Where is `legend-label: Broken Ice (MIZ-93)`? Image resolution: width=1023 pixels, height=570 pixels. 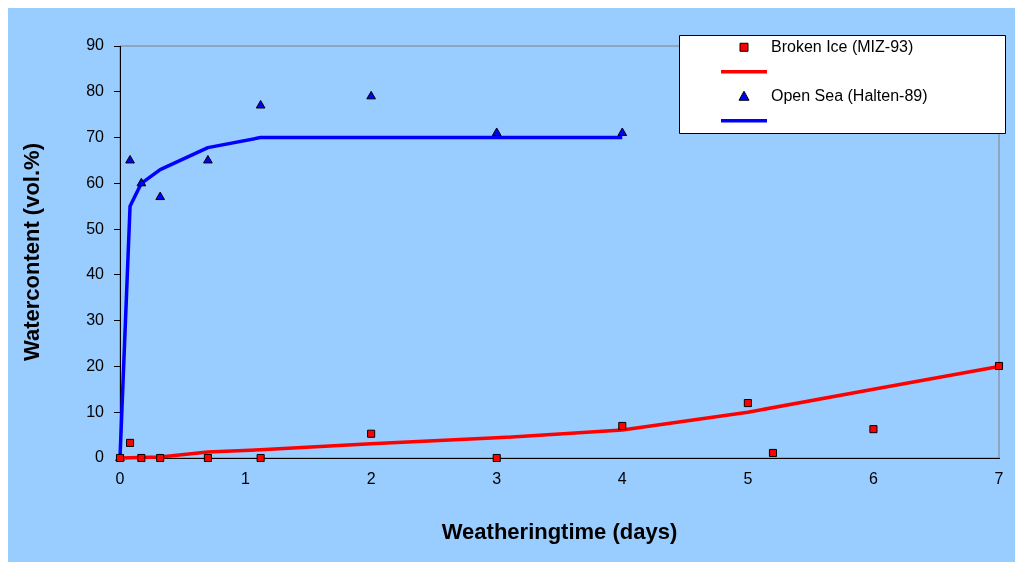 legend-label: Broken Ice (MIZ-93) is located at coordinates (842, 46).